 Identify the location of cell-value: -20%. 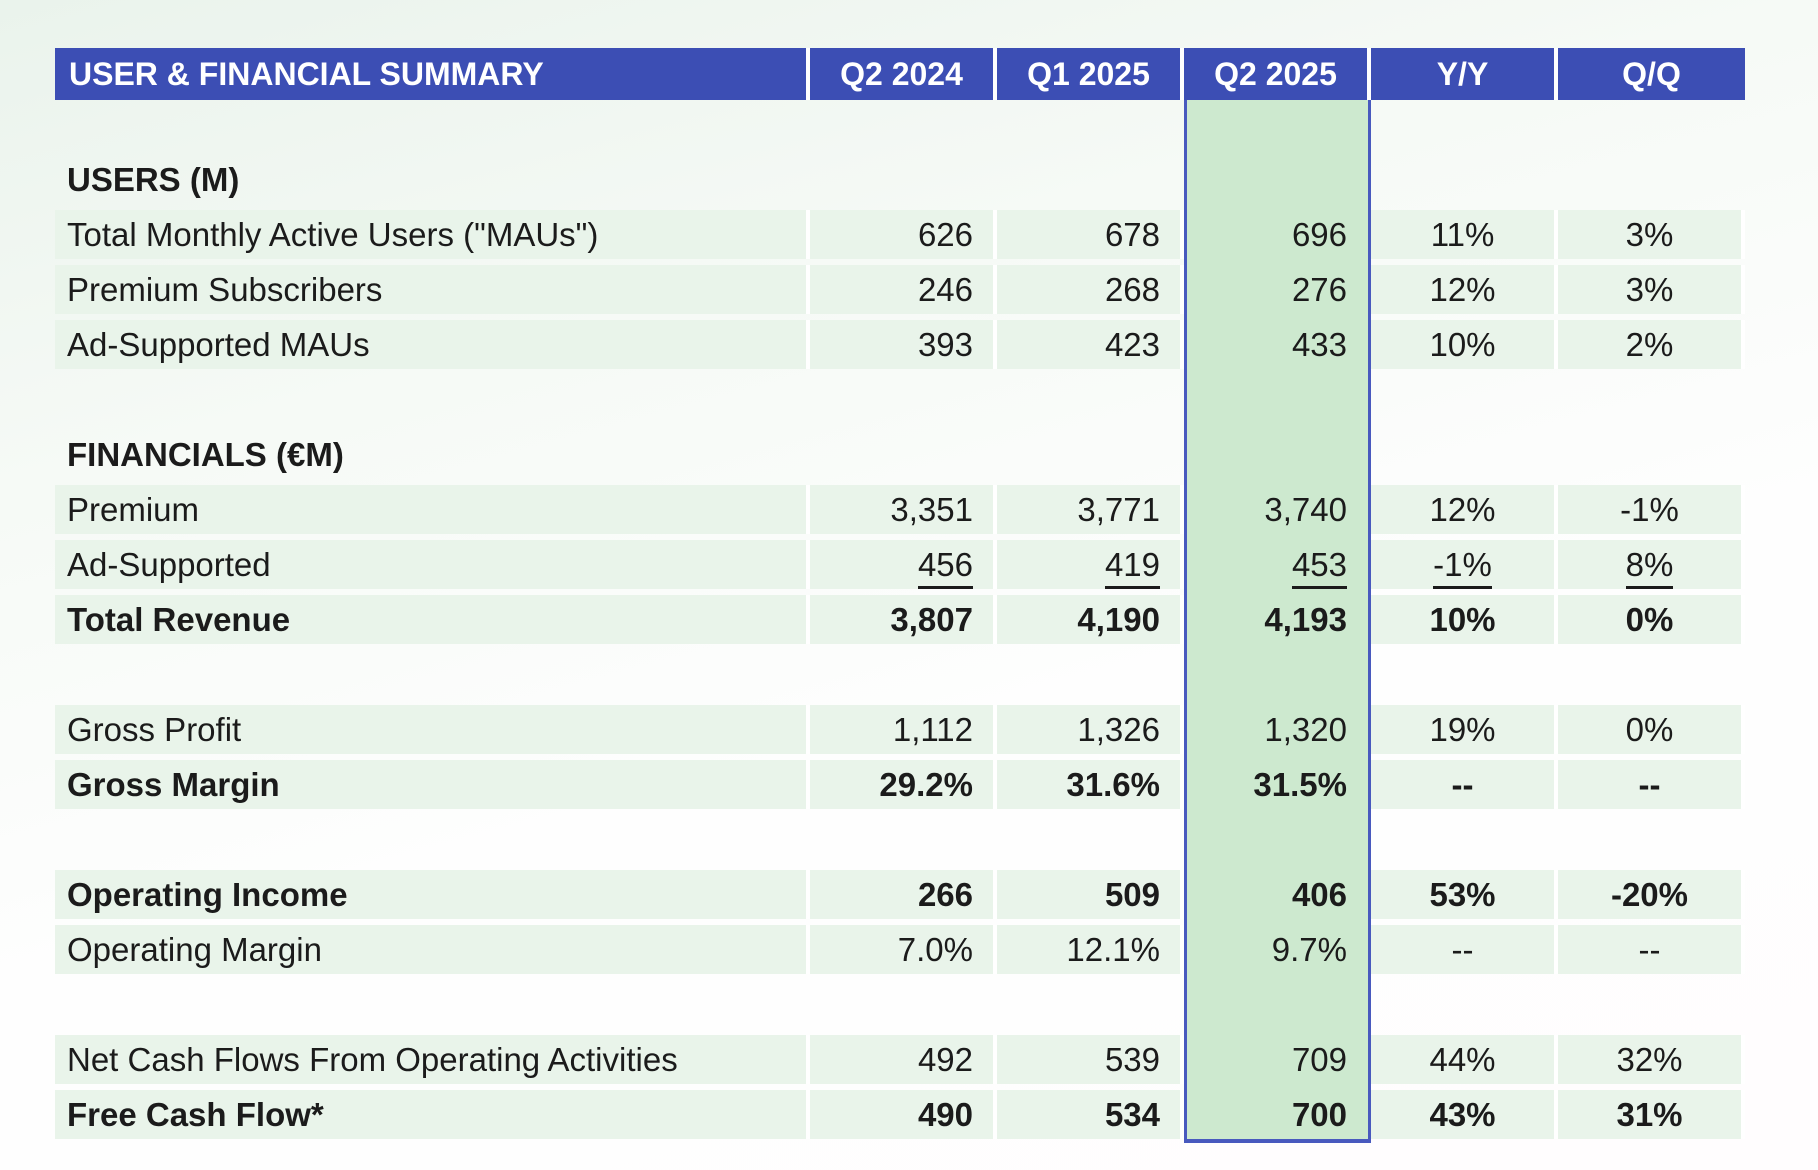
(1651, 894).